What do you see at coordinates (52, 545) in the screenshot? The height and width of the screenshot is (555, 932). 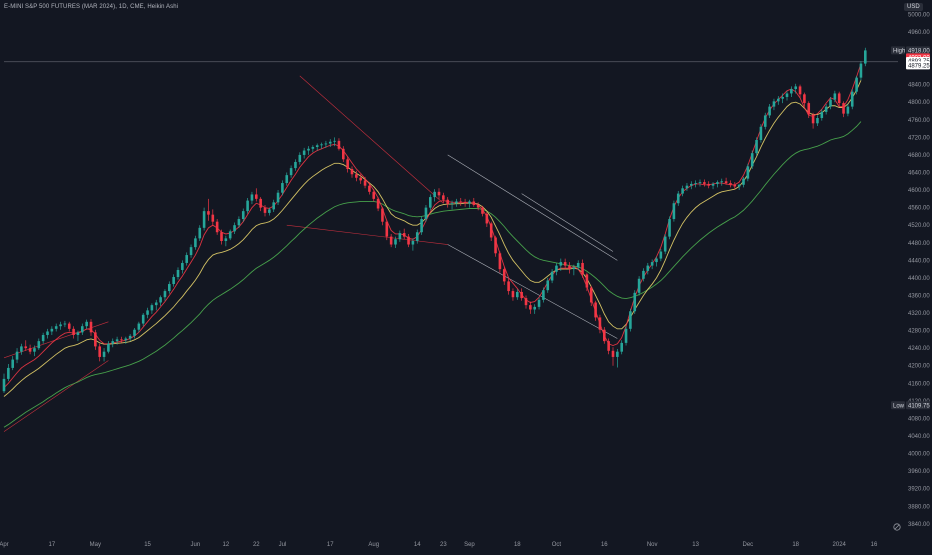 I see `time-tick-label: 17` at bounding box center [52, 545].